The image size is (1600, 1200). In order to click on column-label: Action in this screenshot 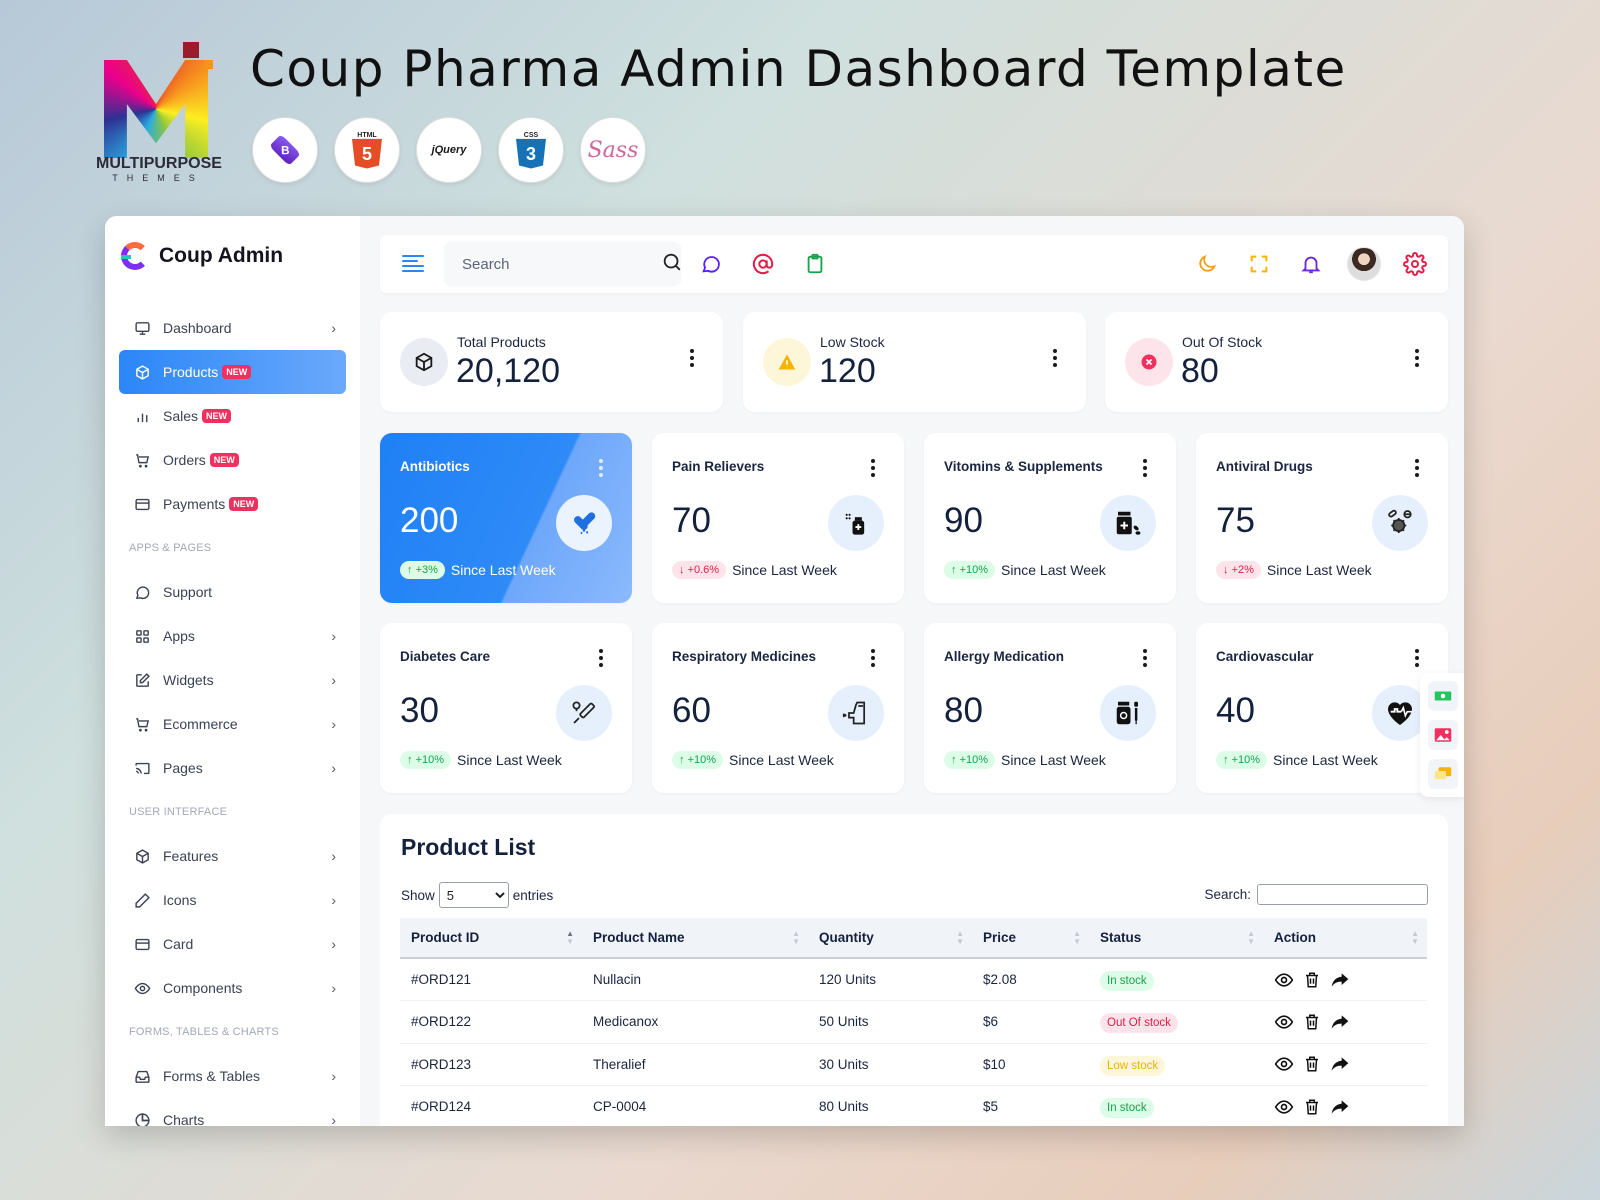, I will do `click(1295, 937)`.